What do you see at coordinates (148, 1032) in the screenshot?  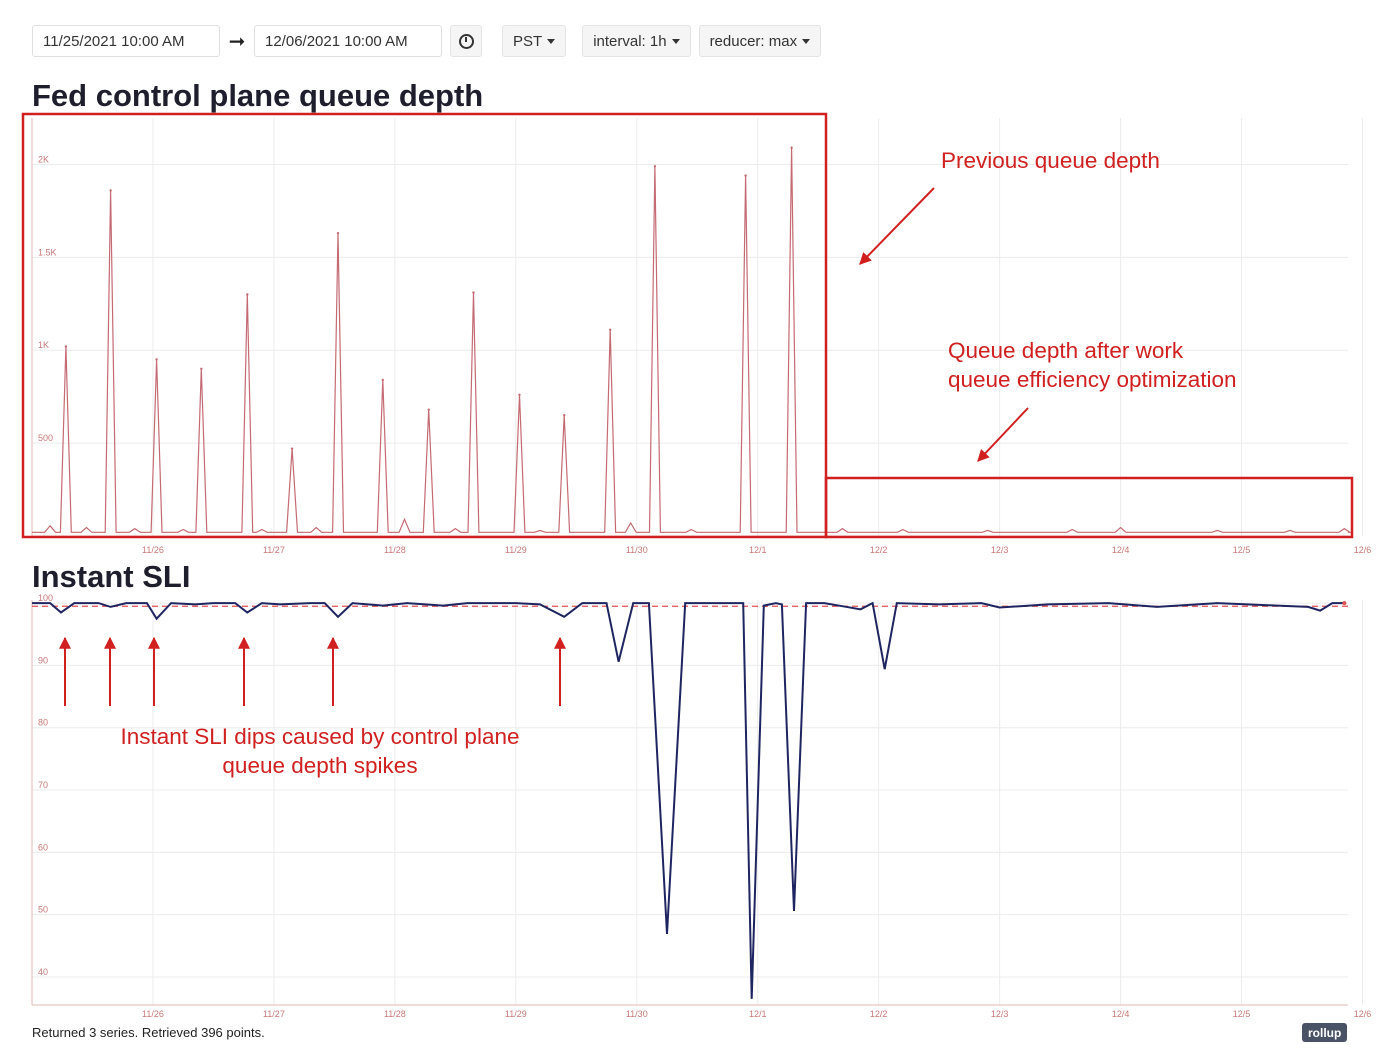 I see `status-message: Returned 3 series. Retrieved 396 points.` at bounding box center [148, 1032].